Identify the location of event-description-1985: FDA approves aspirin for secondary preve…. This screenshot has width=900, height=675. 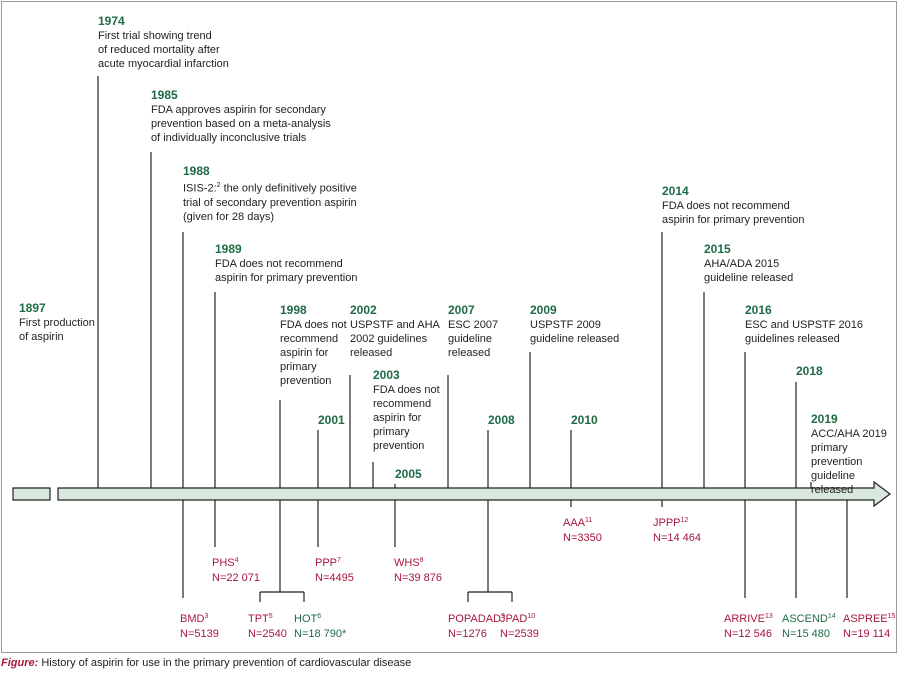
(241, 124).